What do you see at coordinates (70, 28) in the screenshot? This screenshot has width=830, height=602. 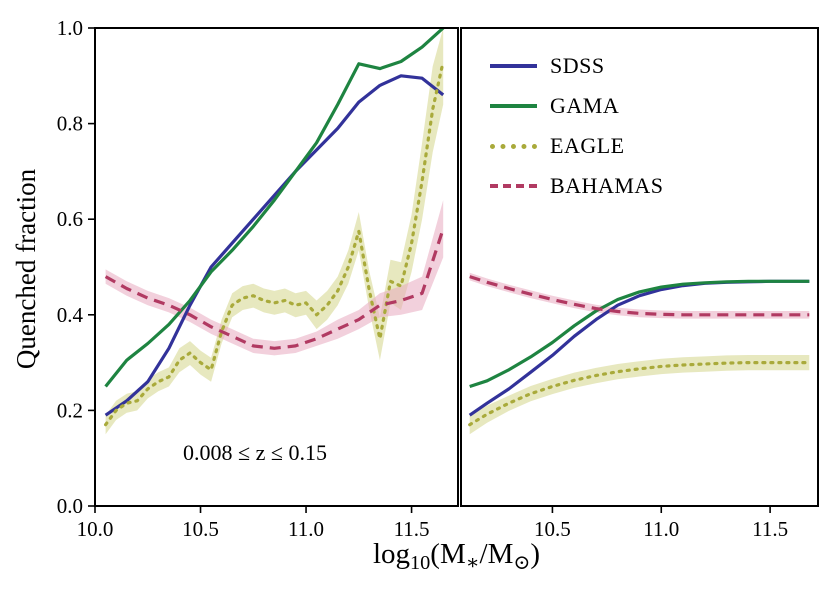 I see `y-tick-label: 1.0` at bounding box center [70, 28].